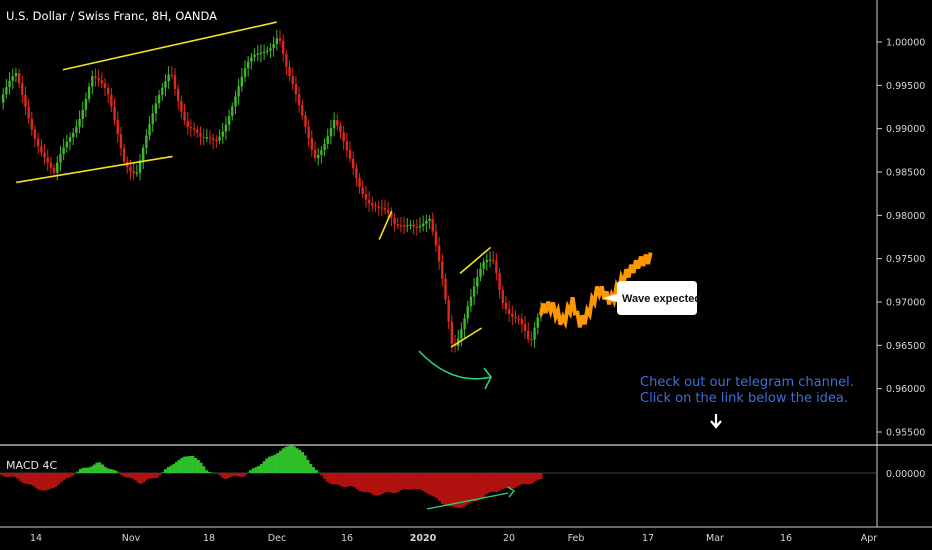 The height and width of the screenshot is (550, 932). I want to click on wave-bubble: Wave expected, so click(652, 298).